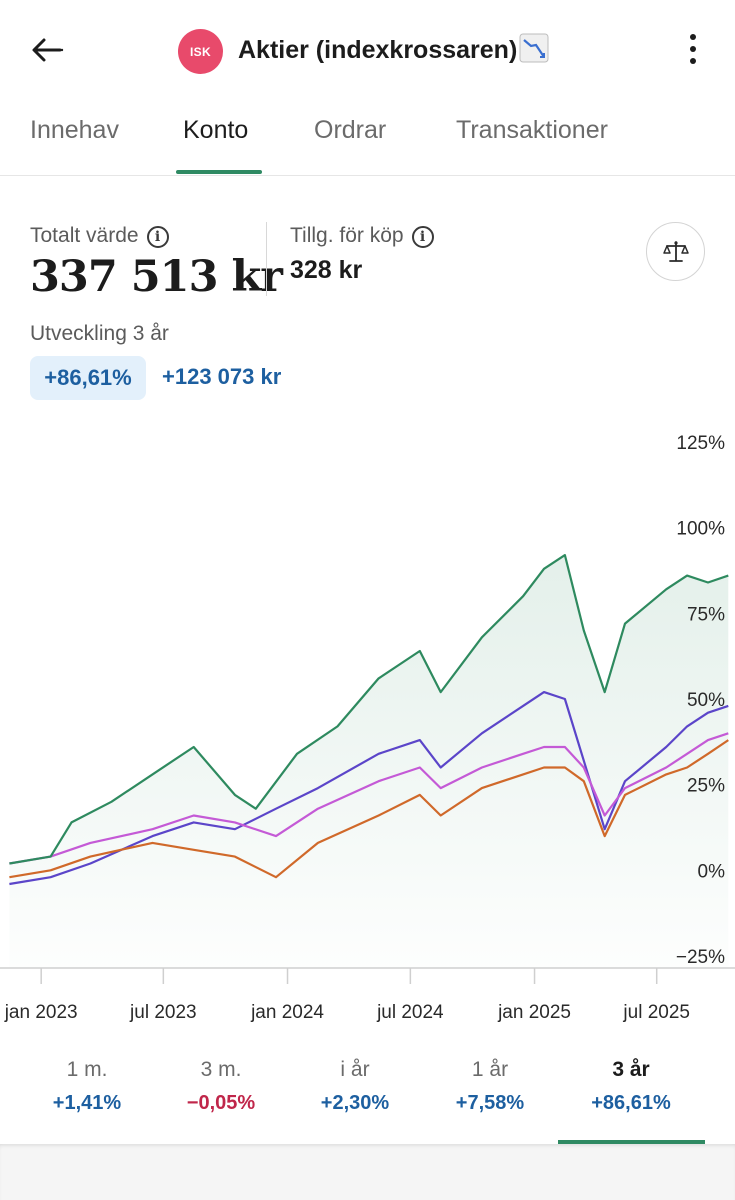 This screenshot has height=1200, width=735. What do you see at coordinates (355, 1103) in the screenshot?
I see `period-return: +2,30%` at bounding box center [355, 1103].